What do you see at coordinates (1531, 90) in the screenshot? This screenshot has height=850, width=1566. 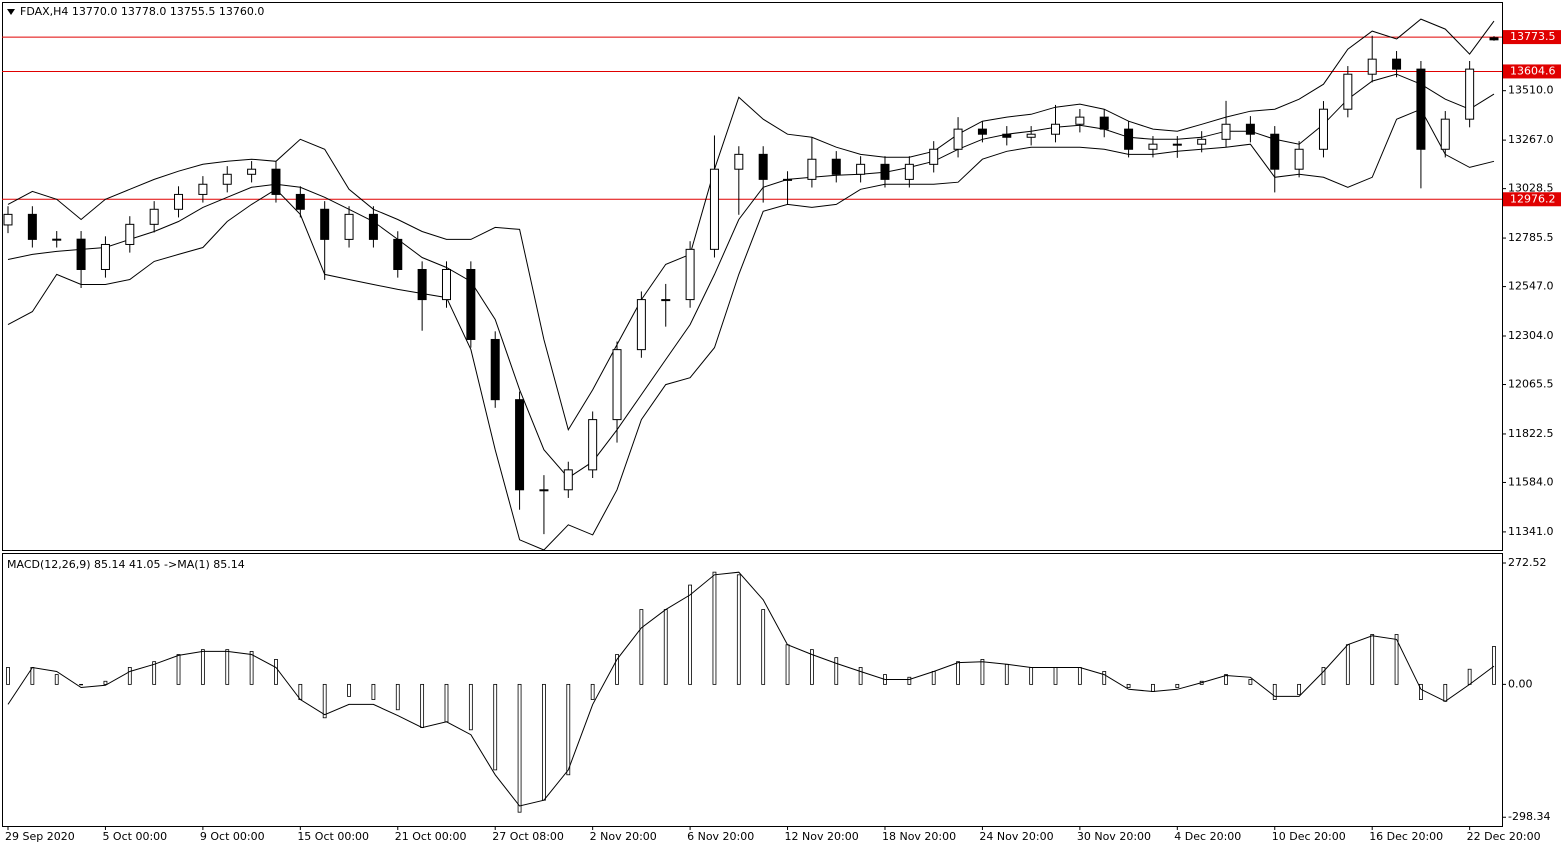 I see `y-tick-label: 13510.0` at bounding box center [1531, 90].